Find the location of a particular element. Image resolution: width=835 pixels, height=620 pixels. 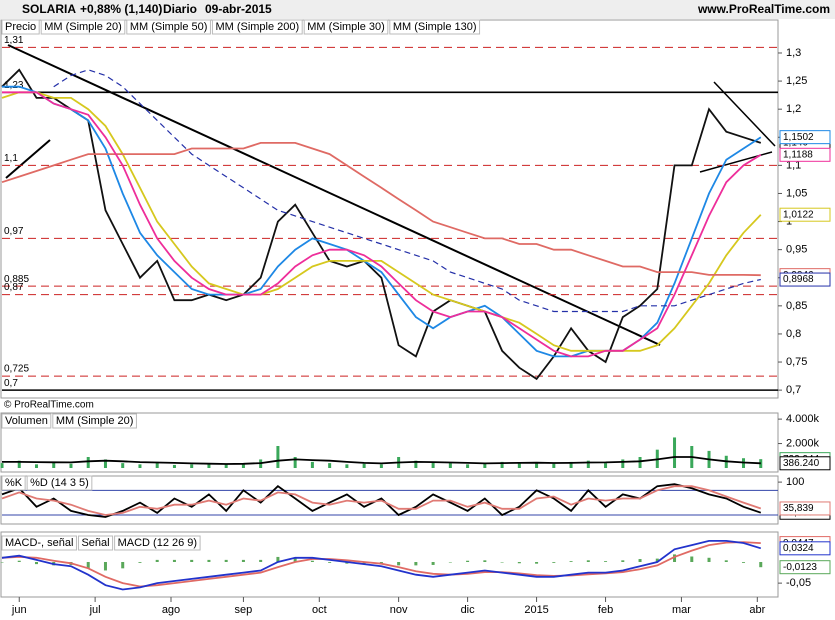

stochastic-panel is located at coordinates (389, 500).